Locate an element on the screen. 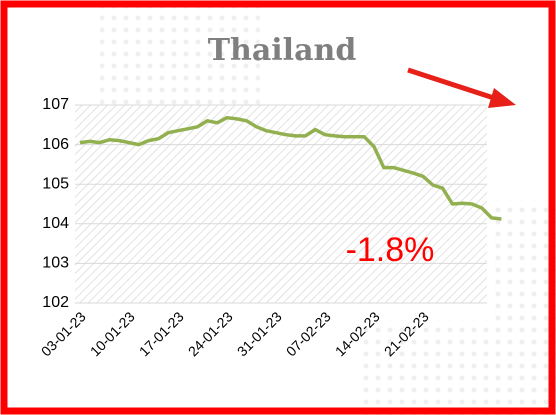 The width and height of the screenshot is (556, 415). chart-title: Thailand is located at coordinates (282, 50).